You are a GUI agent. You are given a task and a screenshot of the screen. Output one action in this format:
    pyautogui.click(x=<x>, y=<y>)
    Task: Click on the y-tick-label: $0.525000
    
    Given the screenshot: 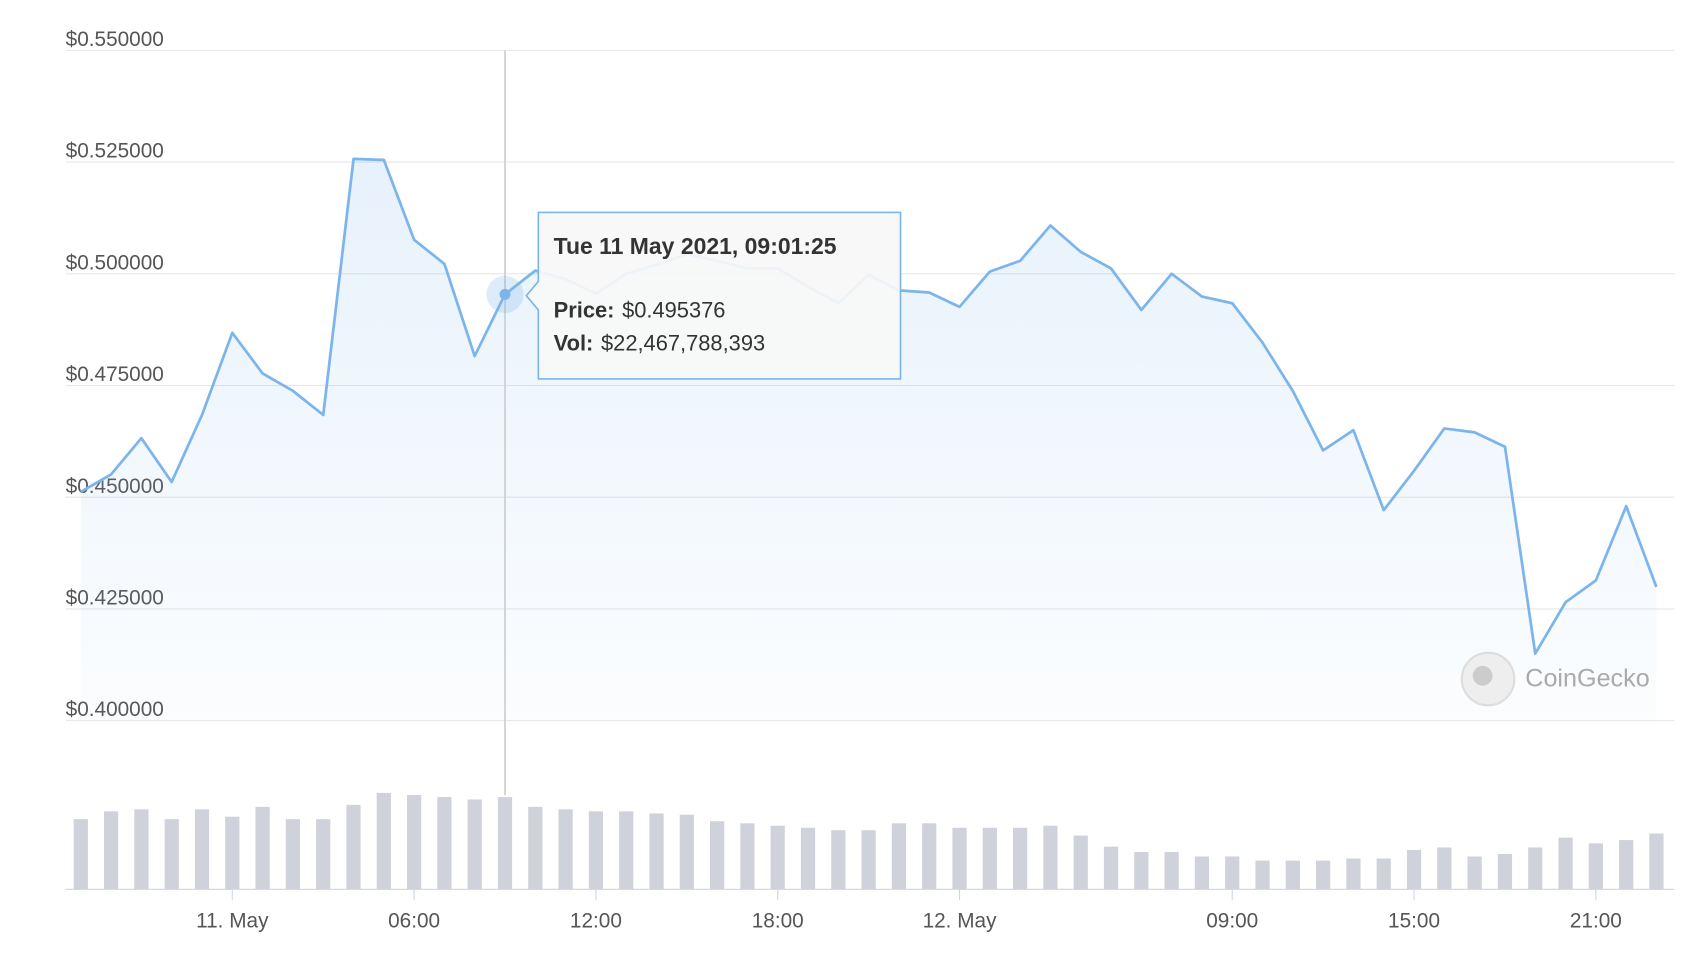 What is the action you would take?
    pyautogui.click(x=115, y=151)
    